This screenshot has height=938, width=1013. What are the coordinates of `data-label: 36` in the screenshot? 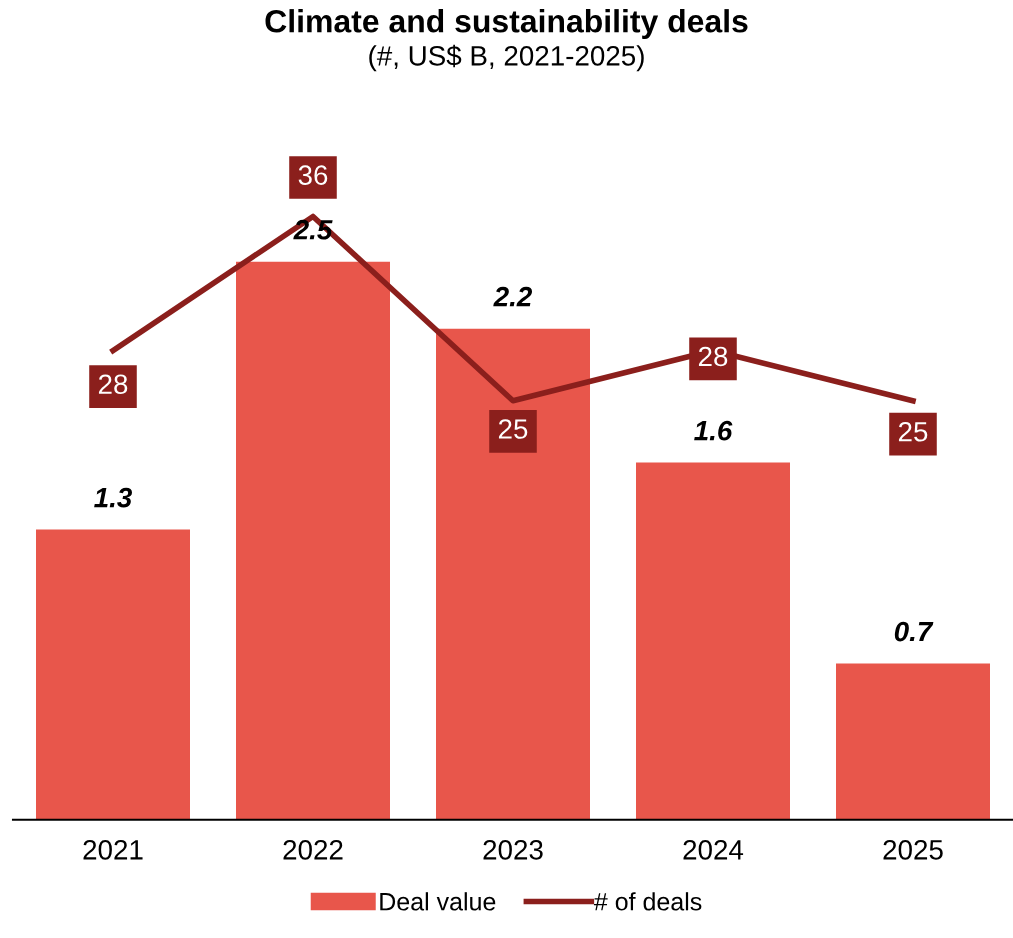 It's located at (313, 175).